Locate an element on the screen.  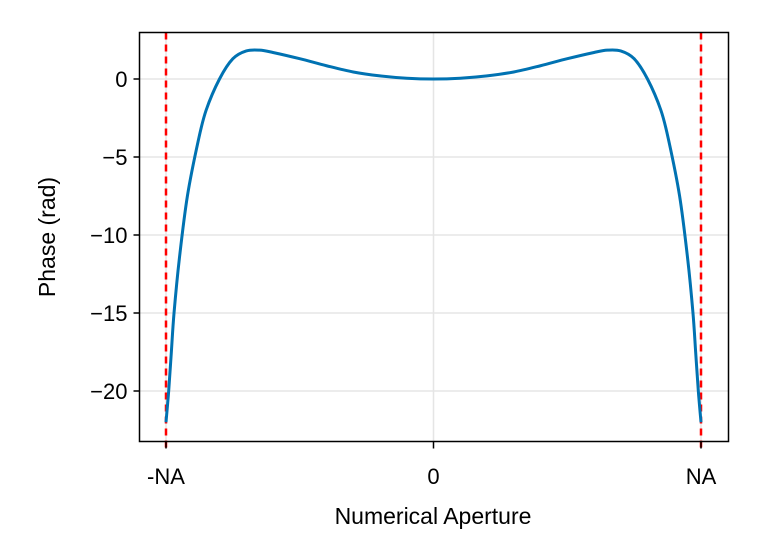
y-tick-label: −5 is located at coordinates (114, 157).